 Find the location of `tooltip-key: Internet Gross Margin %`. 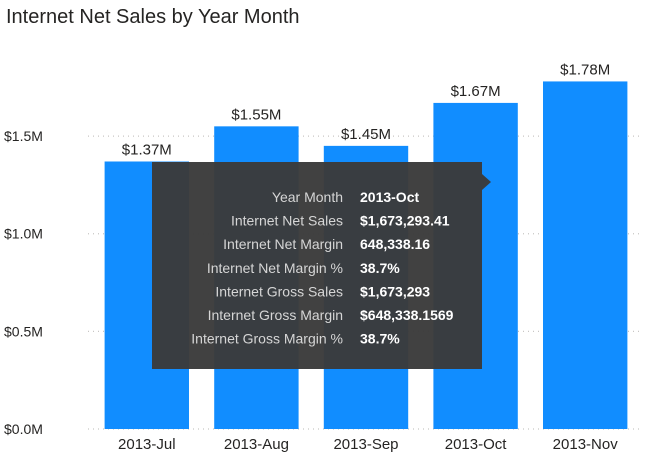

tooltip-key: Internet Gross Margin % is located at coordinates (267, 339).